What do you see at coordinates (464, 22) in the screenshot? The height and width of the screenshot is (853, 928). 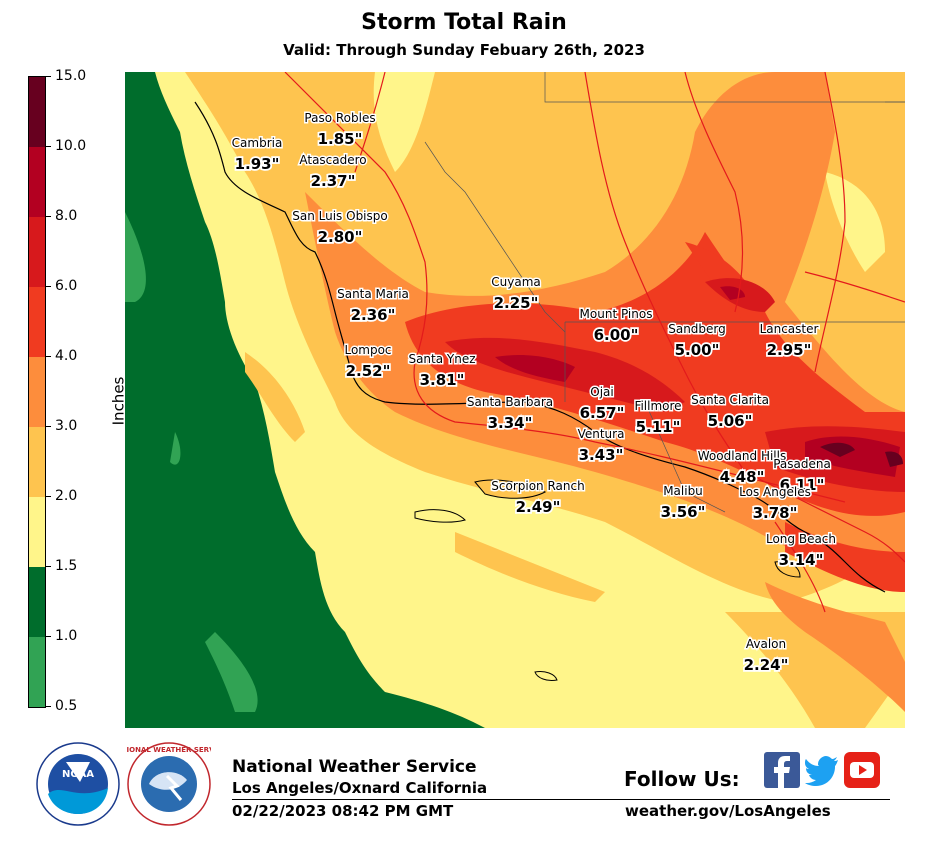 I see `map-title: Storm Total Rain` at bounding box center [464, 22].